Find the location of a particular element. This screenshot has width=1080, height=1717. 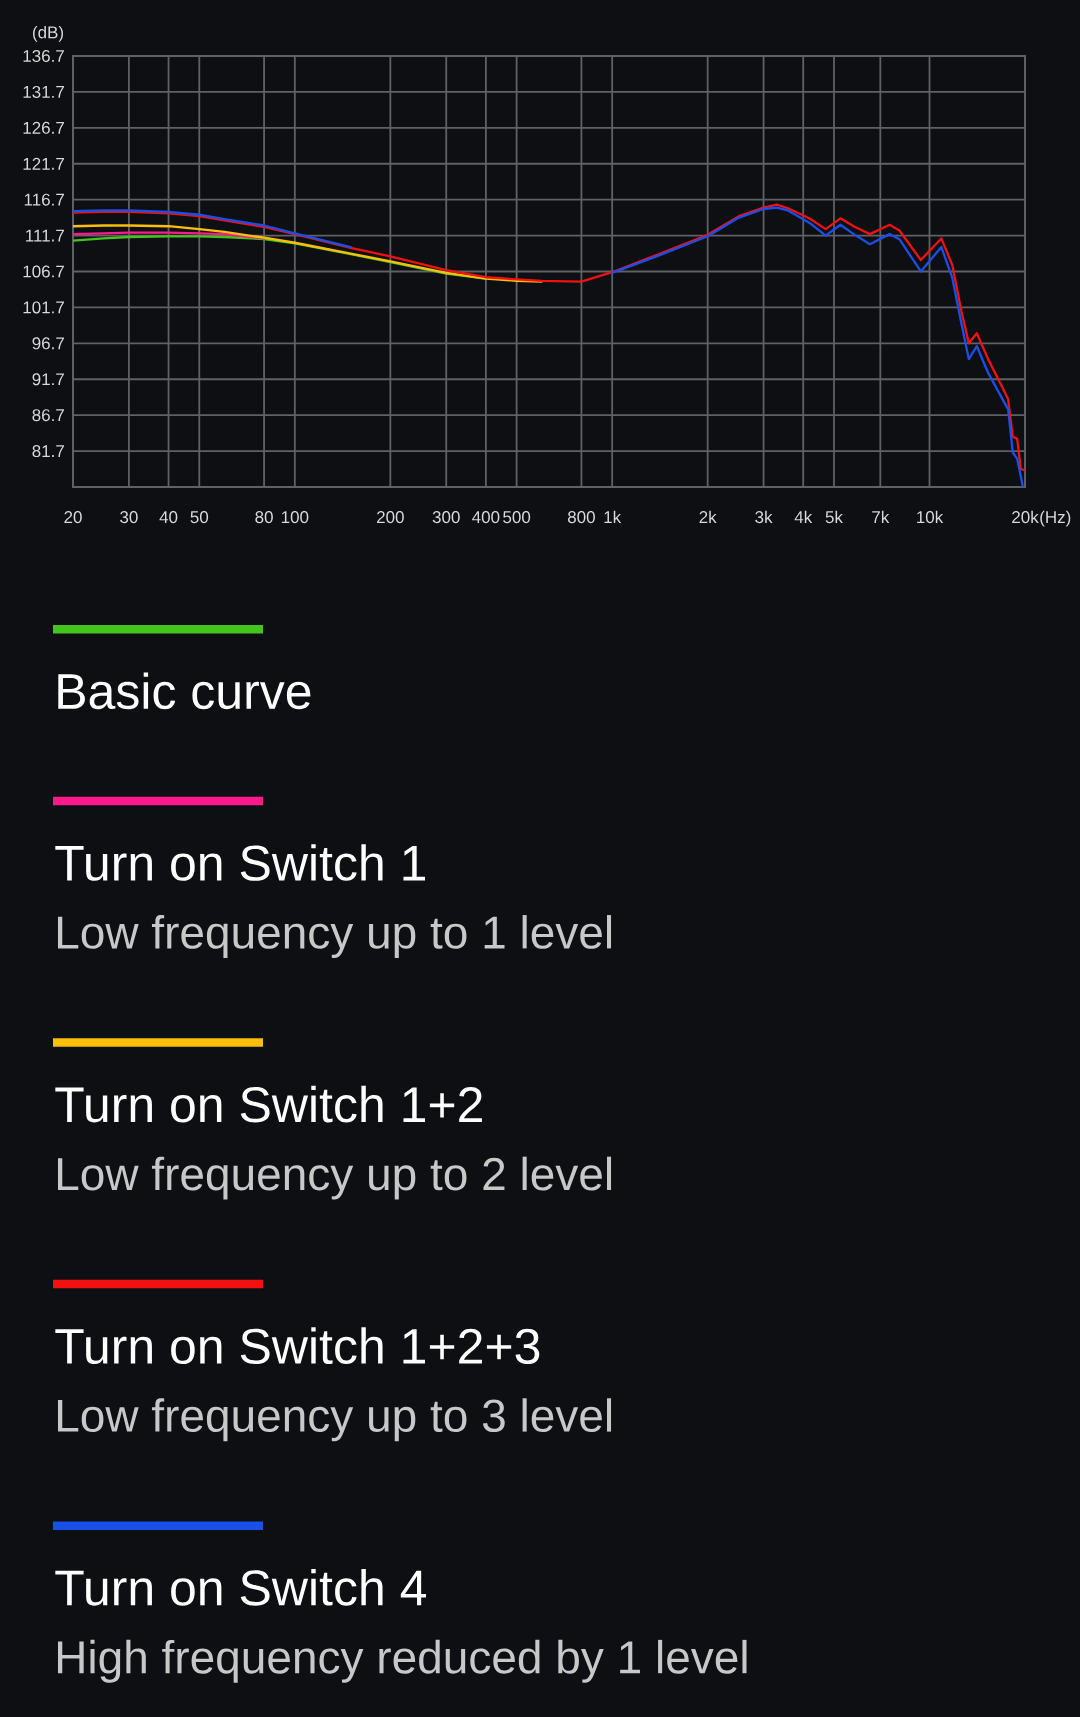

x-tick-label: 100 is located at coordinates (295, 517).